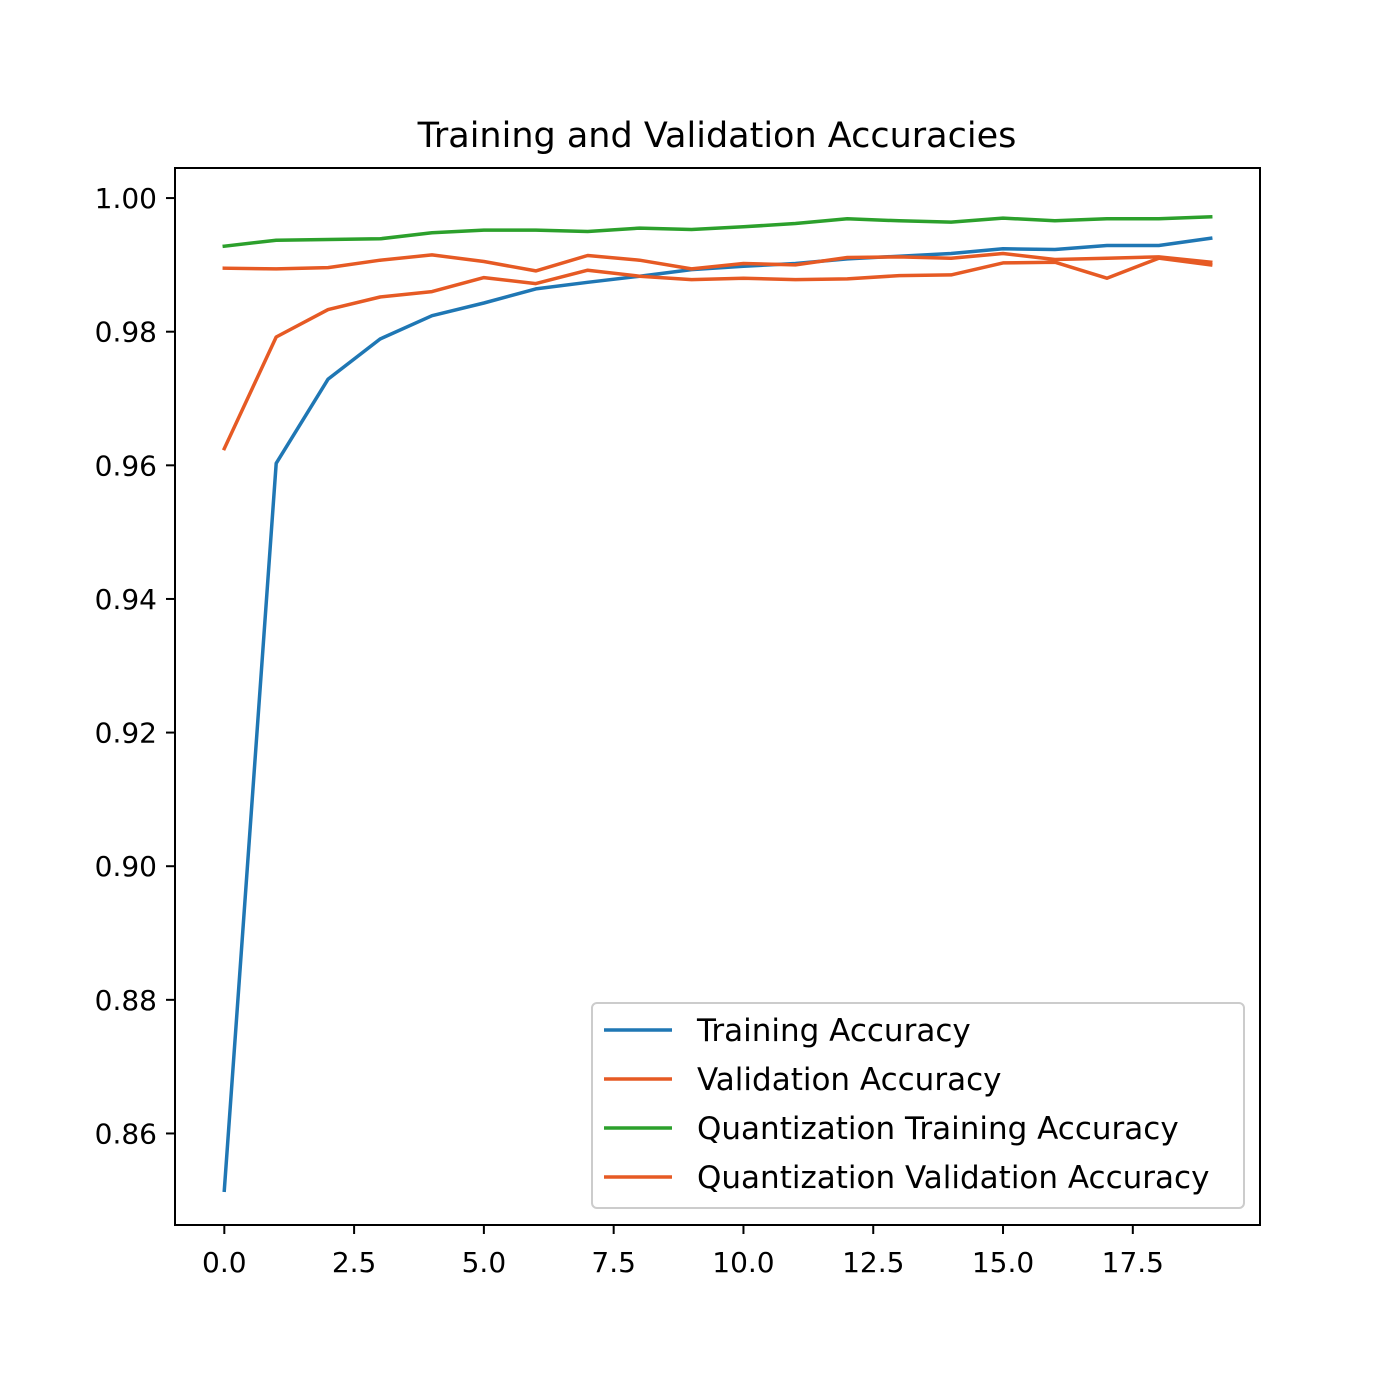 Image resolution: width=1400 pixels, height=1400 pixels. Describe the element at coordinates (938, 1129) in the screenshot. I see `legend-label-3: Quantization Training Accuracy` at that location.